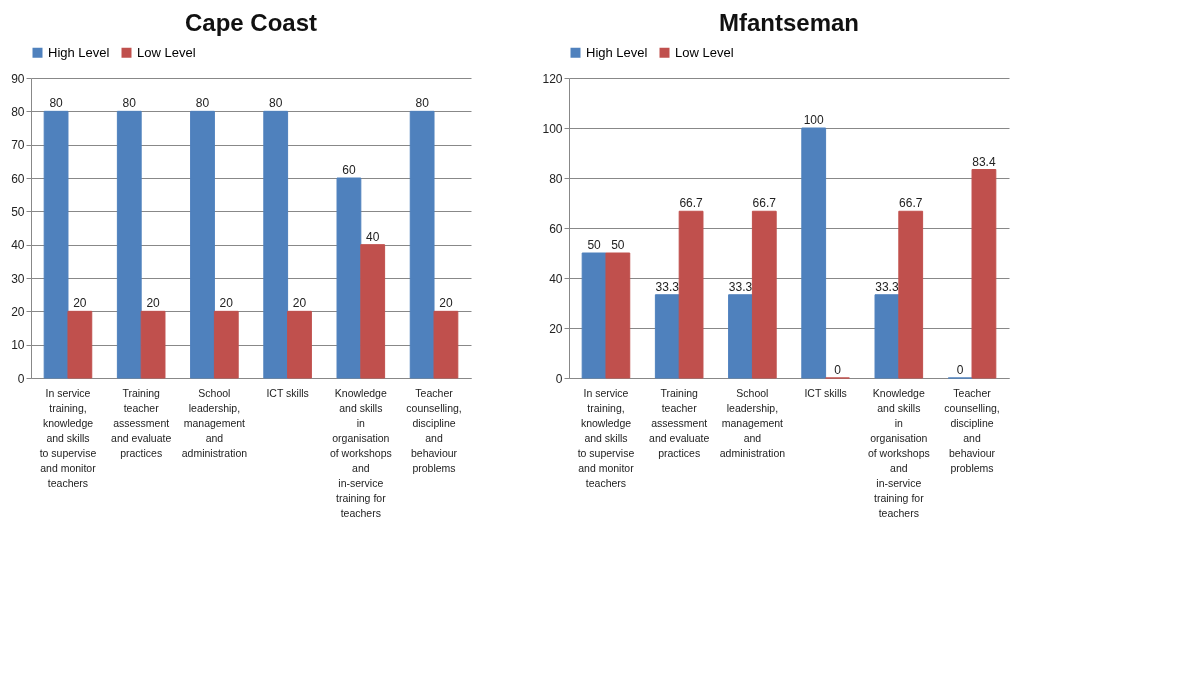 This screenshot has width=1192, height=698. Describe the element at coordinates (789, 22) in the screenshot. I see `chart-title: Mfantseman` at that location.